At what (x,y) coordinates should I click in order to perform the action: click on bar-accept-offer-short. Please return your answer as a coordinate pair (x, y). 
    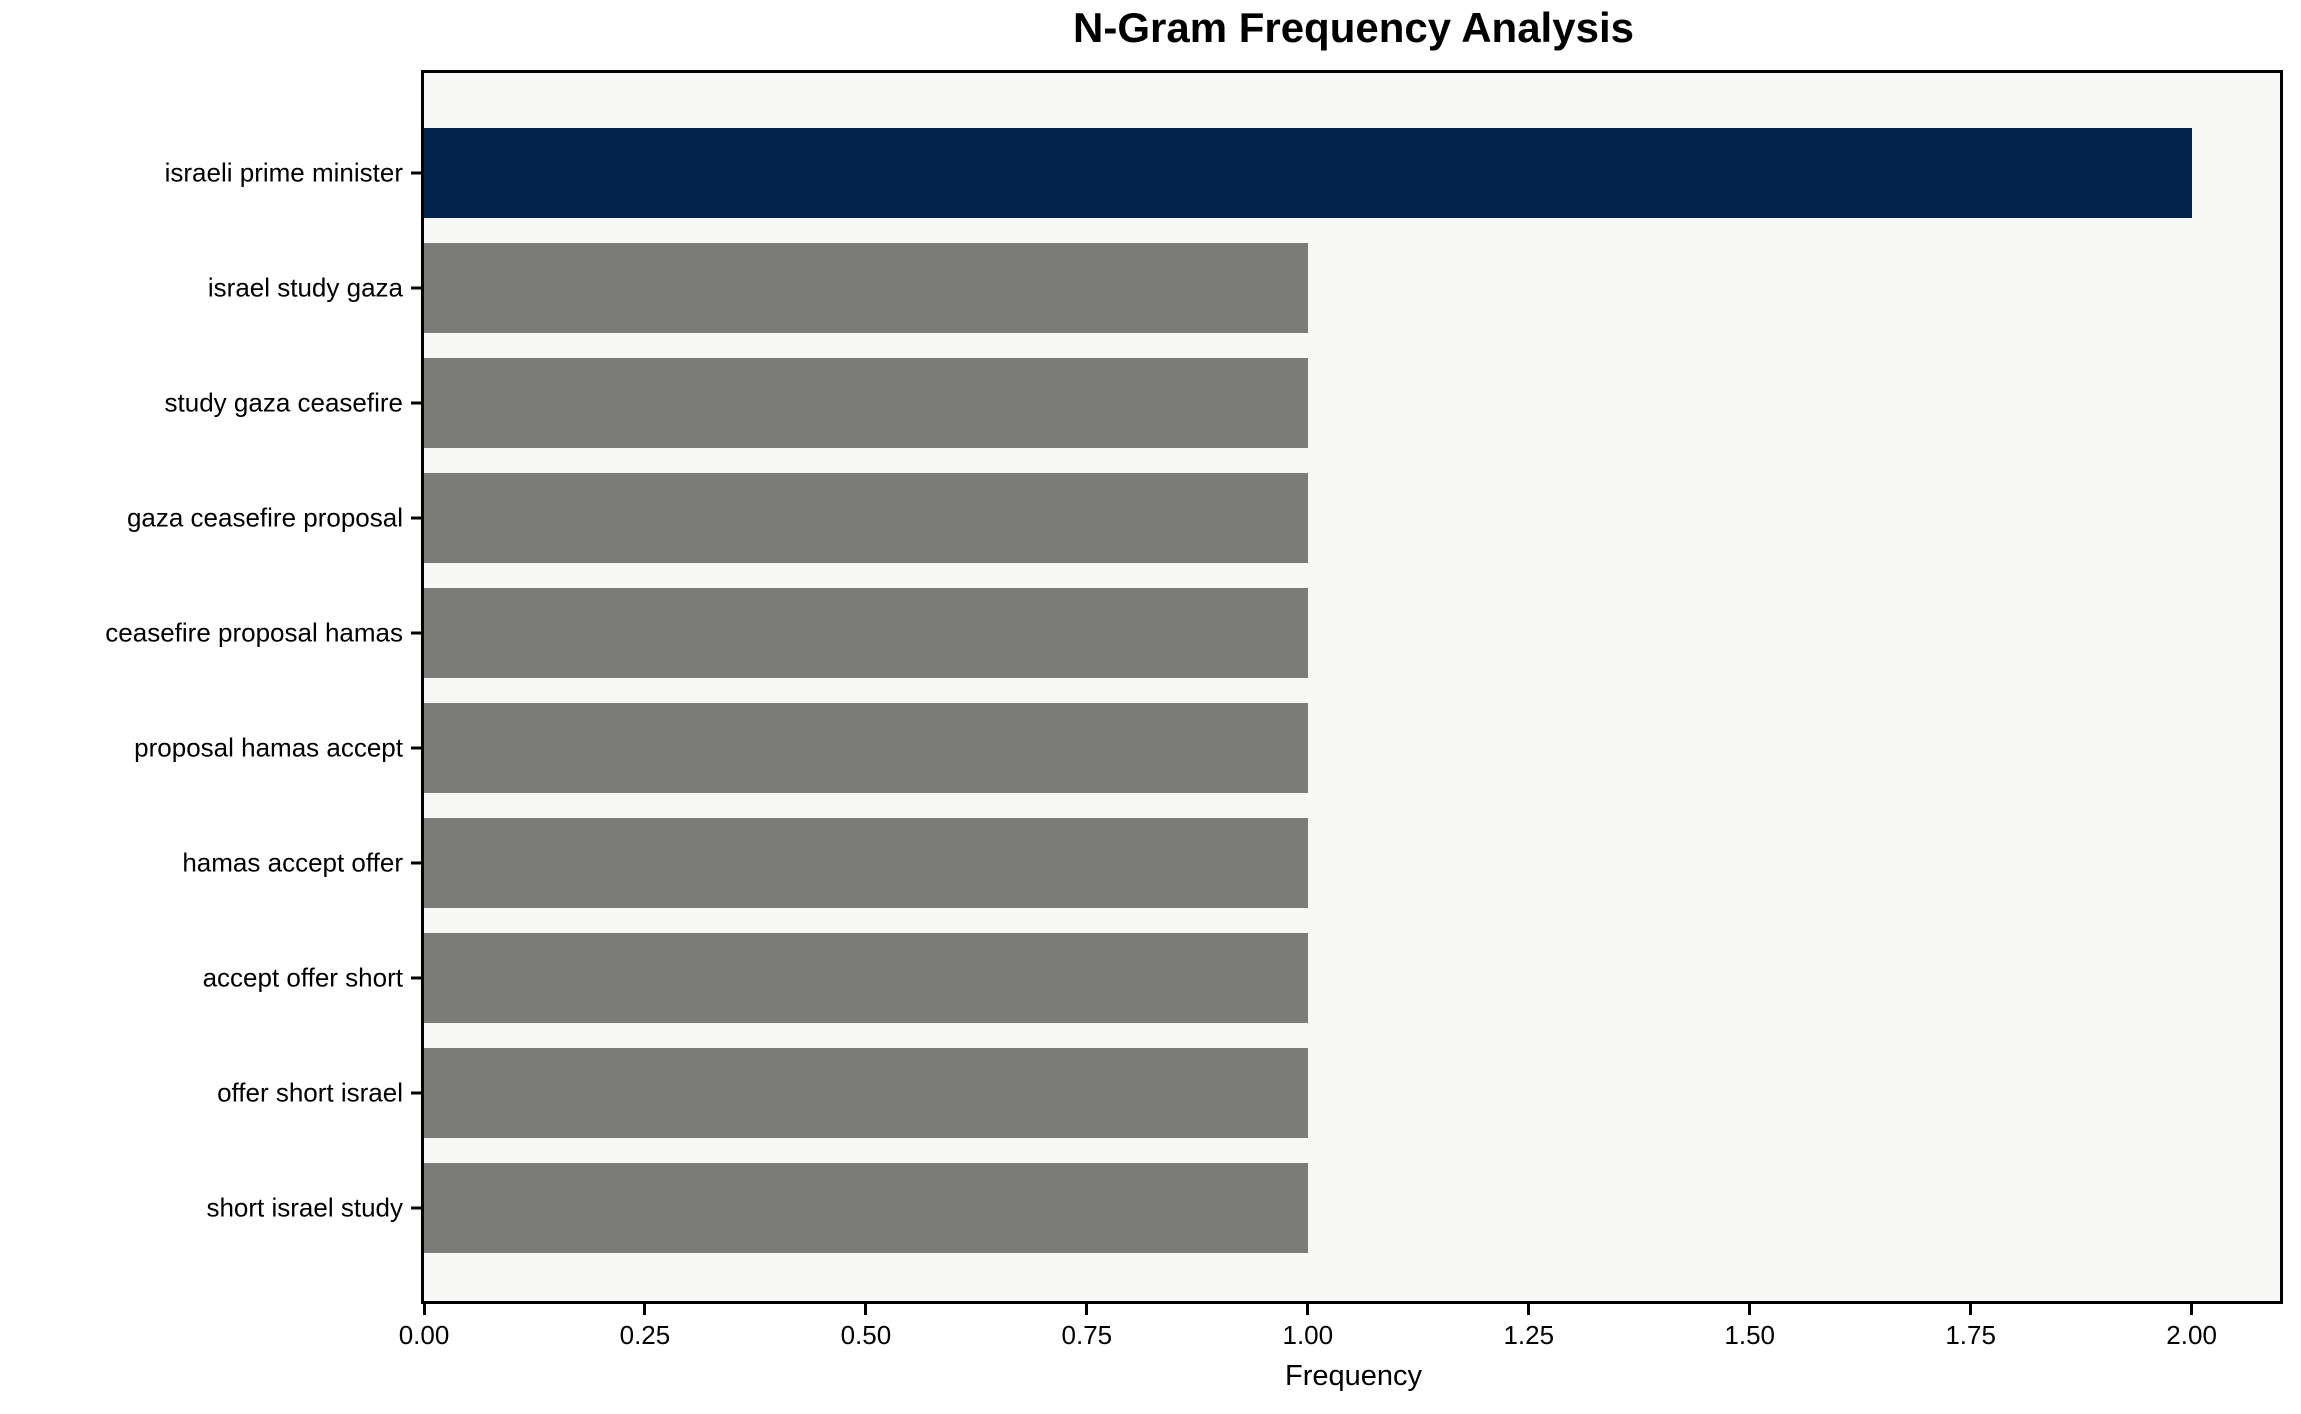
    Looking at the image, I should click on (866, 978).